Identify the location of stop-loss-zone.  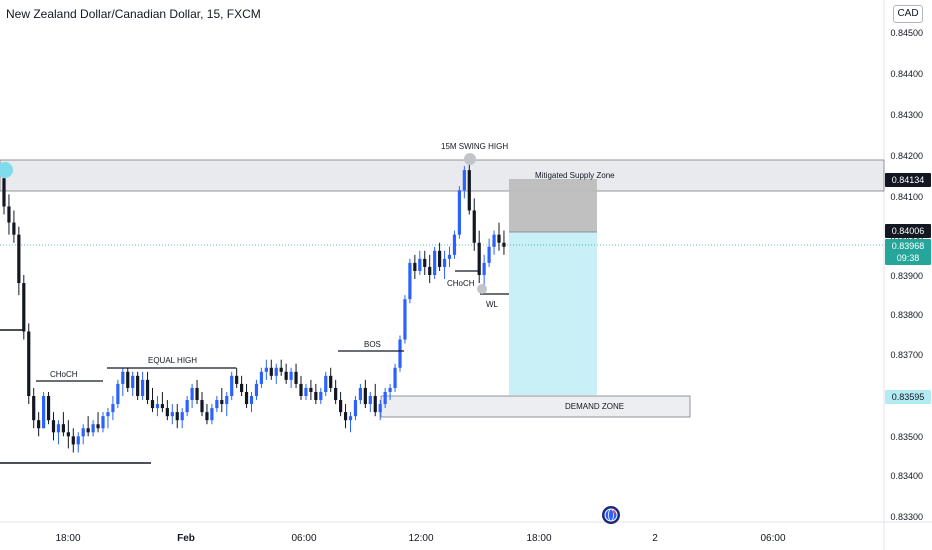
(553, 205).